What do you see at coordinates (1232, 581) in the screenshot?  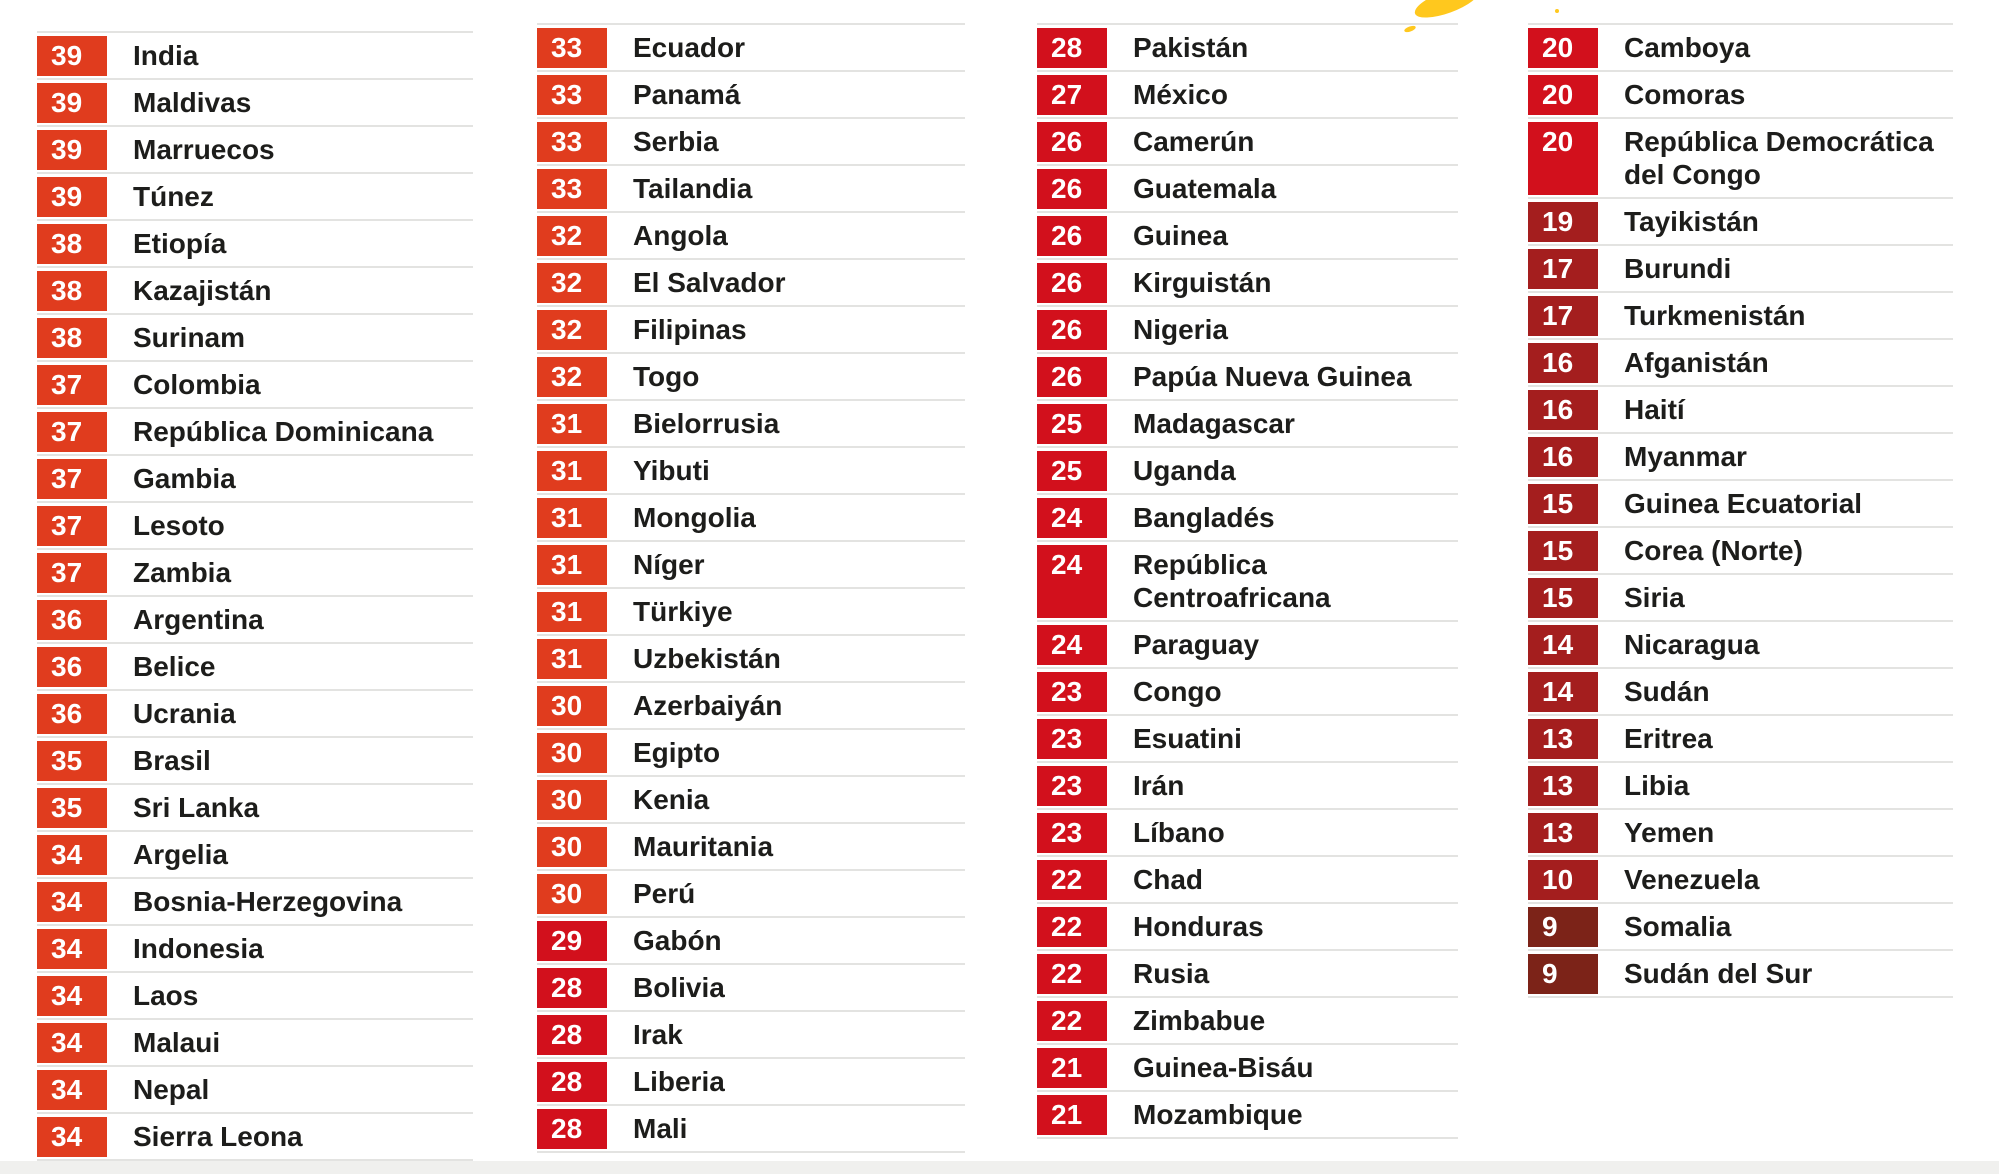 I see `country-name: República Centroafricana` at bounding box center [1232, 581].